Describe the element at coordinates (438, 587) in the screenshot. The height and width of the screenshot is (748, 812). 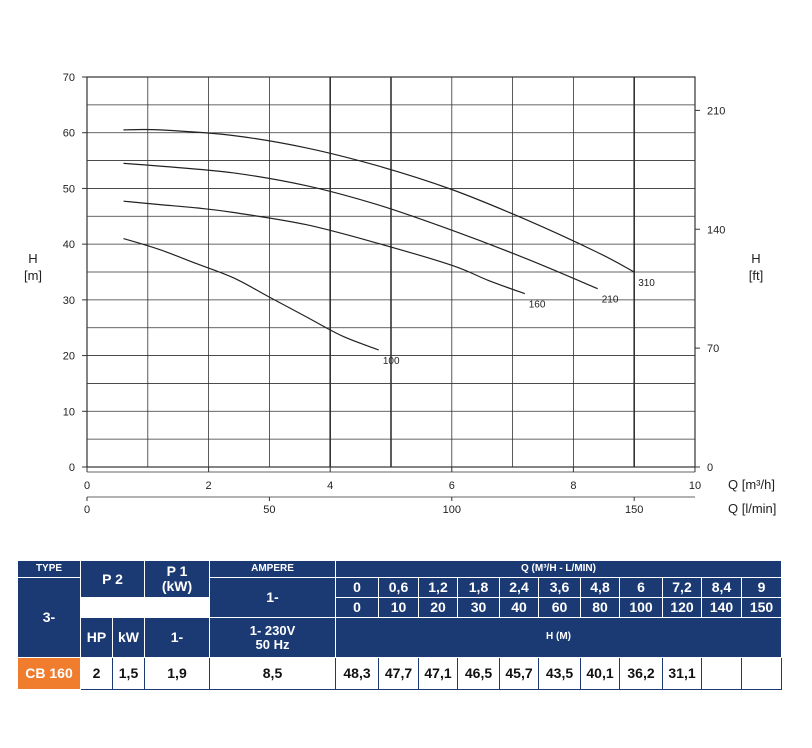
I see `q-m3h-cell: 1,2` at that location.